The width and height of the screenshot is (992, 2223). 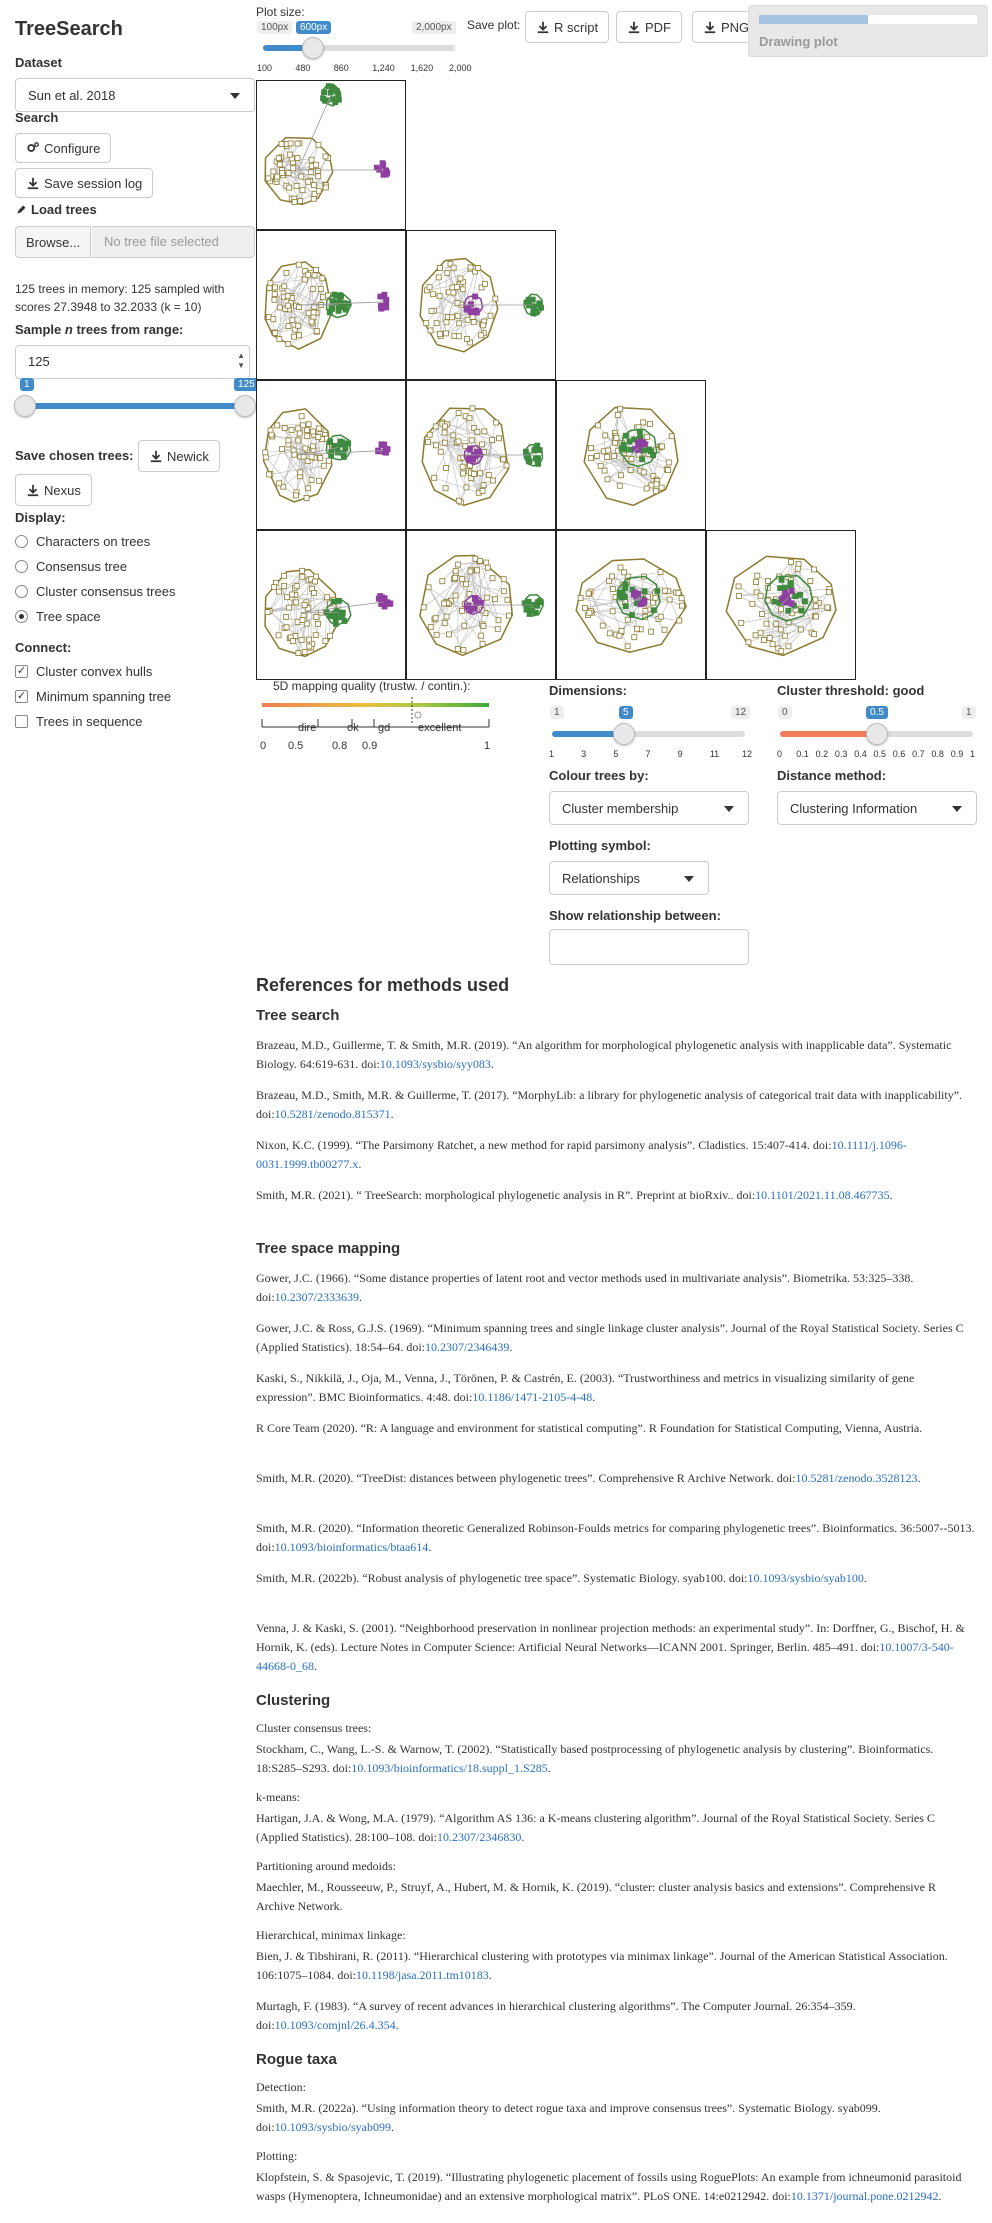 What do you see at coordinates (588, 690) in the screenshot?
I see `dimensions-label: Dimensions:` at bounding box center [588, 690].